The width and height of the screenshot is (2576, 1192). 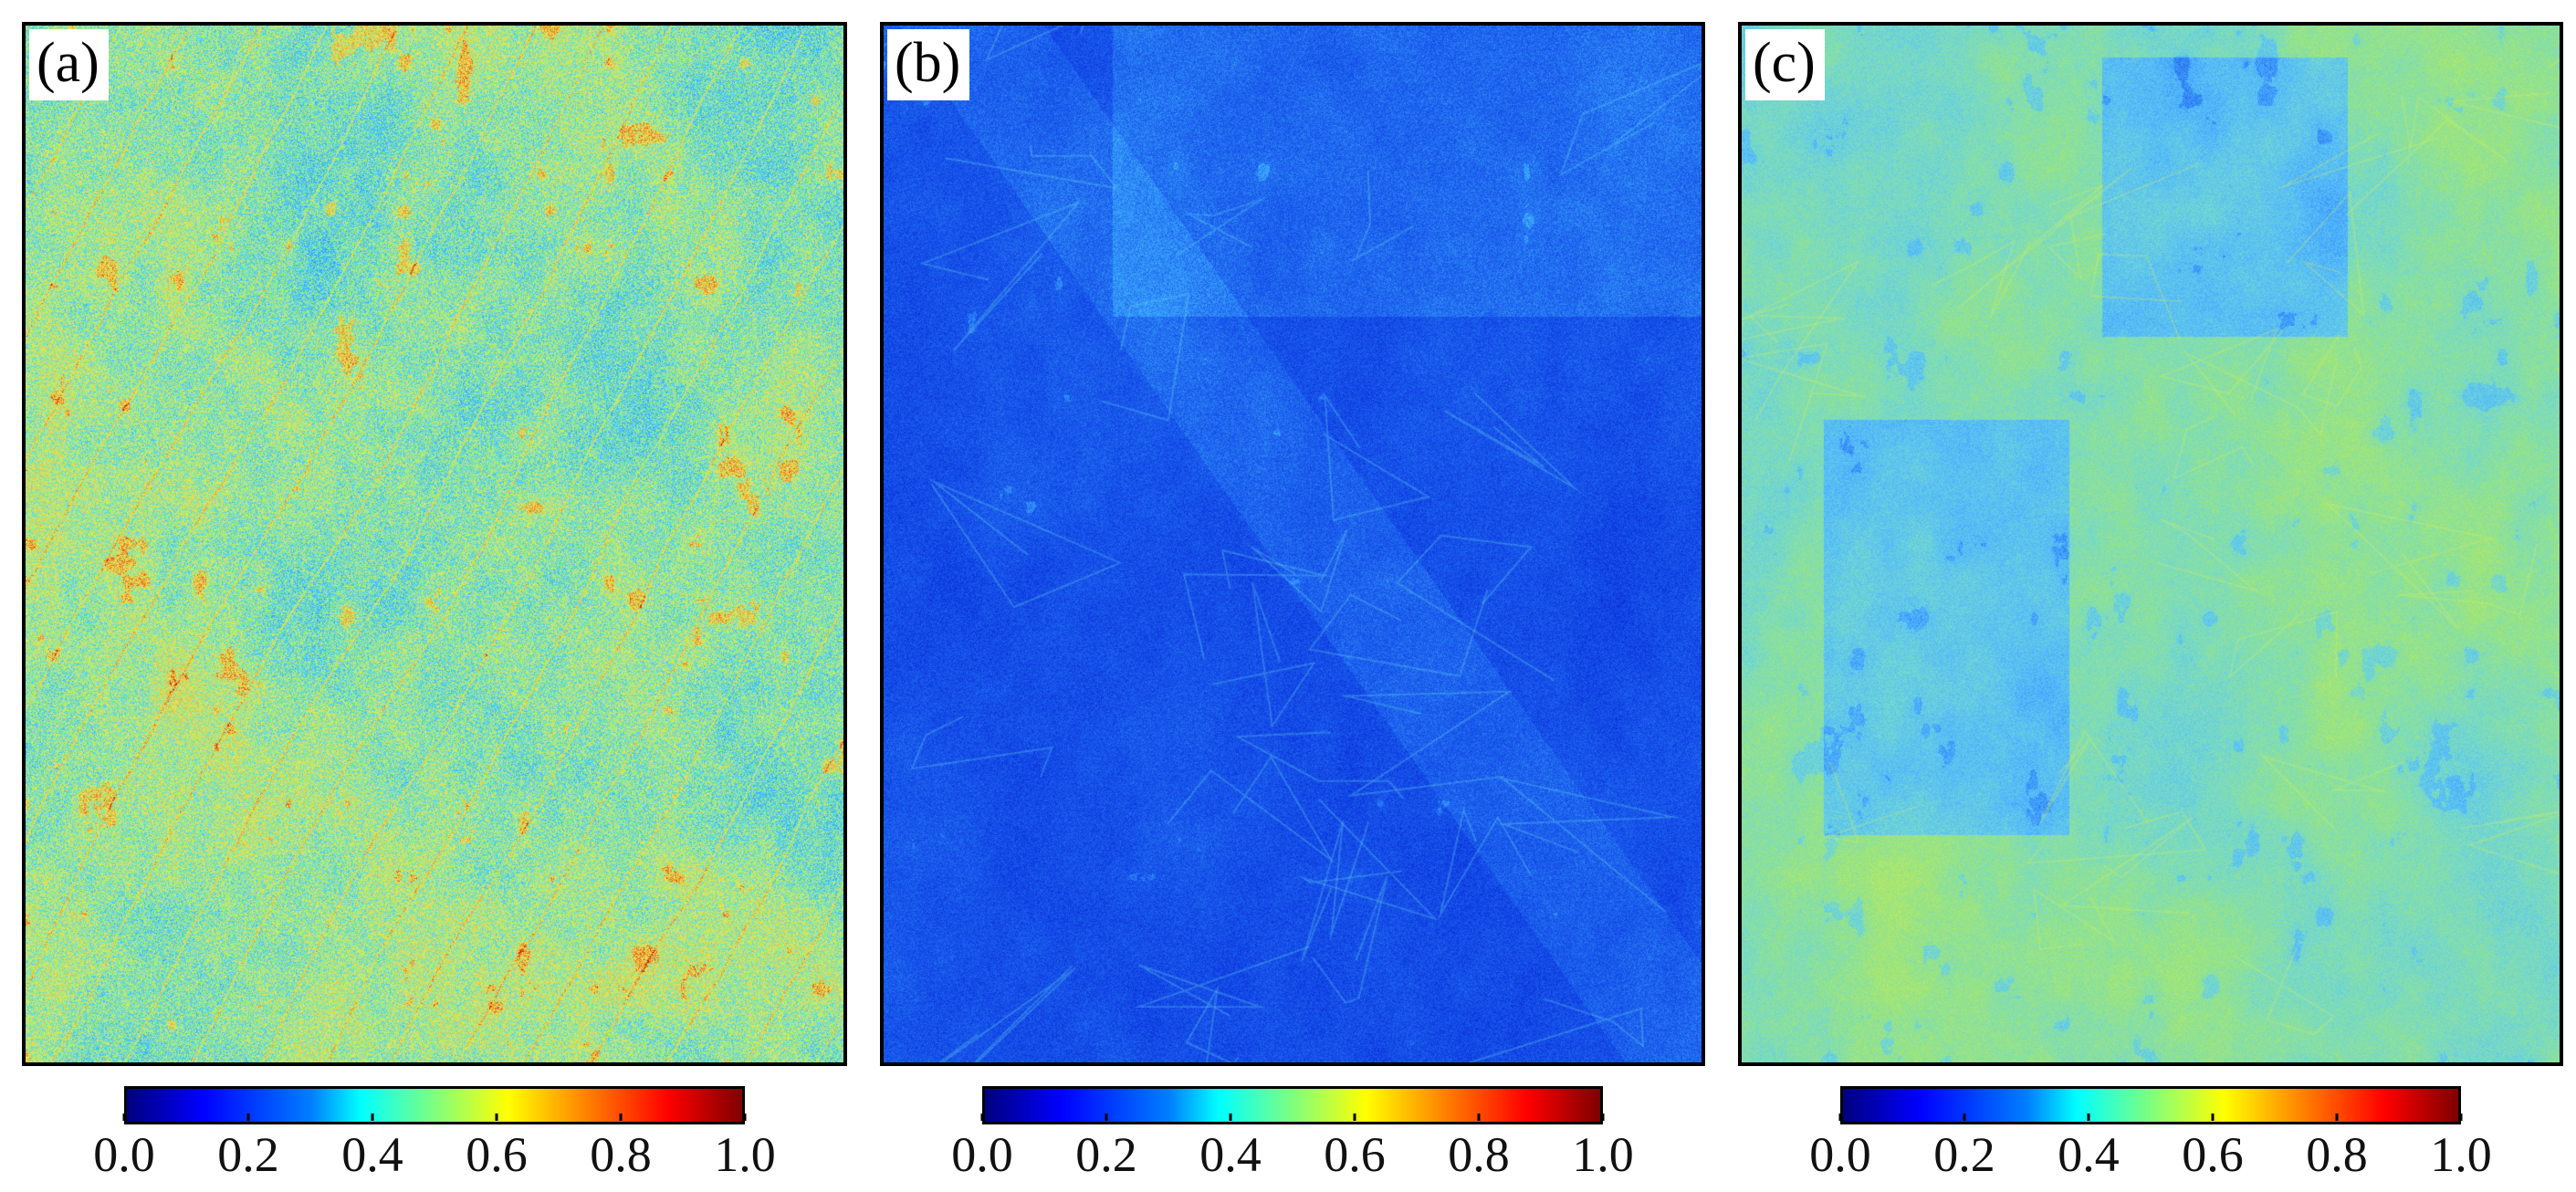 What do you see at coordinates (1292, 1105) in the screenshot?
I see `colorbar-b` at bounding box center [1292, 1105].